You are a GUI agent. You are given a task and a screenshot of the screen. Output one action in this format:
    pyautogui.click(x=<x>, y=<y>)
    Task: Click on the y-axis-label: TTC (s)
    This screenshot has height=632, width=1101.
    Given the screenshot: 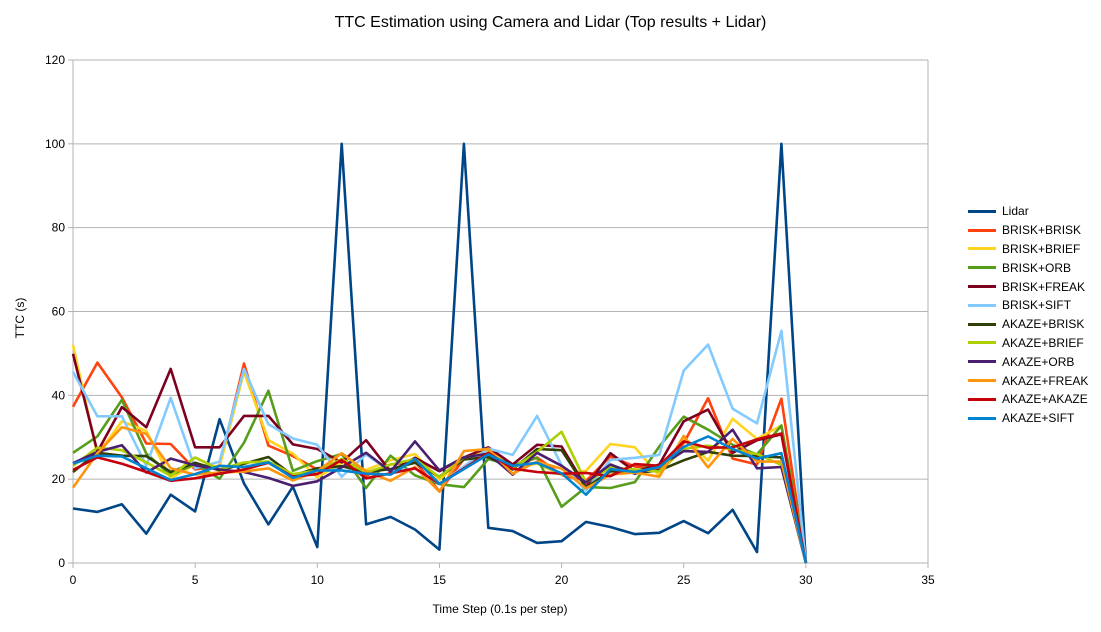 What is the action you would take?
    pyautogui.click(x=20, y=318)
    